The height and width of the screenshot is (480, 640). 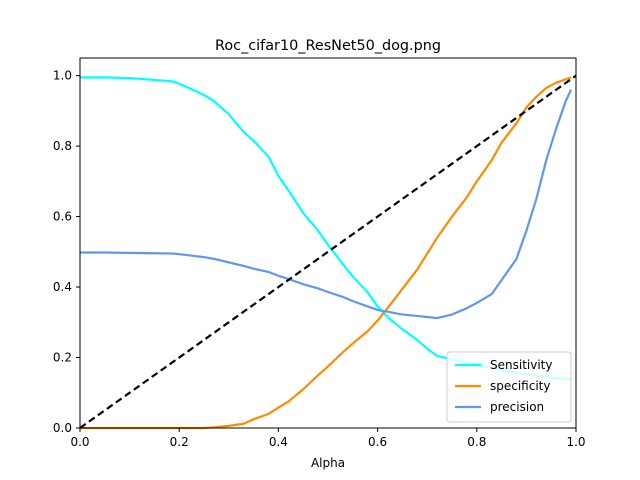 I want to click on y-tick-label: 0.2, so click(x=62, y=358).